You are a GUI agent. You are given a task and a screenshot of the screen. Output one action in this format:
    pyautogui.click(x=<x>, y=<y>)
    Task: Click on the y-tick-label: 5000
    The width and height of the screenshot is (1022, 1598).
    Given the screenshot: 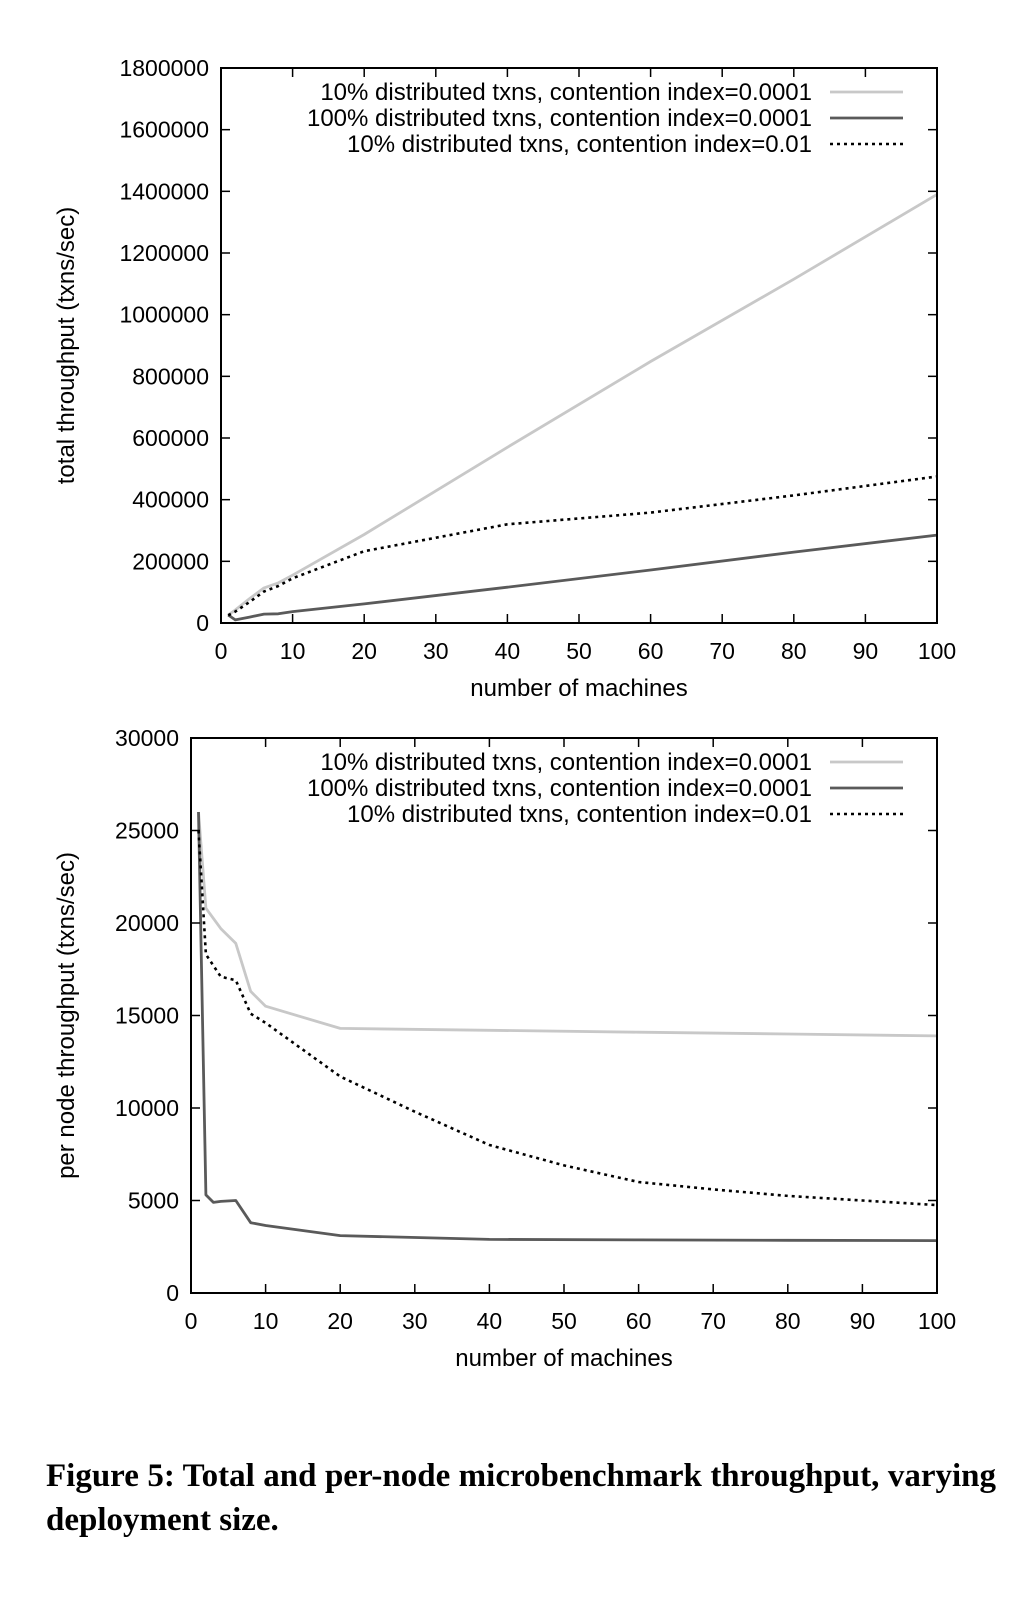 What is the action you would take?
    pyautogui.click(x=153, y=1201)
    